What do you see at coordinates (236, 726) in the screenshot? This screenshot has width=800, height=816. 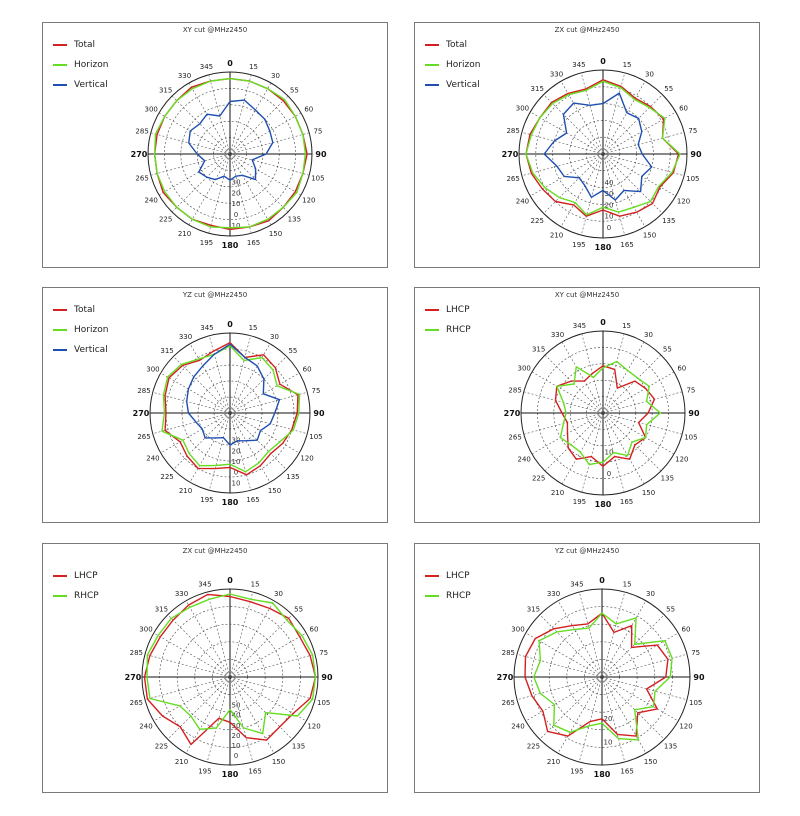 I see `radial-tick-label: 30` at bounding box center [236, 726].